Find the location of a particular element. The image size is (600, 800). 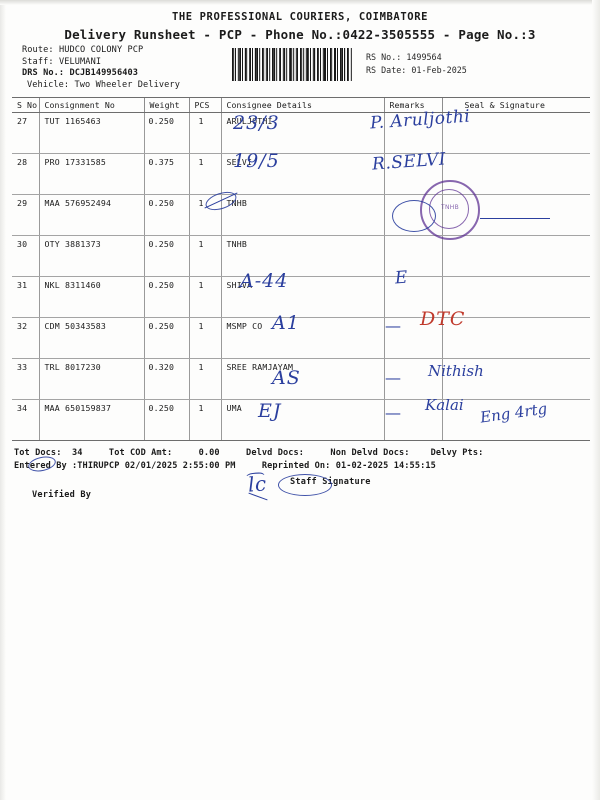

scan-edge-top is located at coordinates (300, 2).